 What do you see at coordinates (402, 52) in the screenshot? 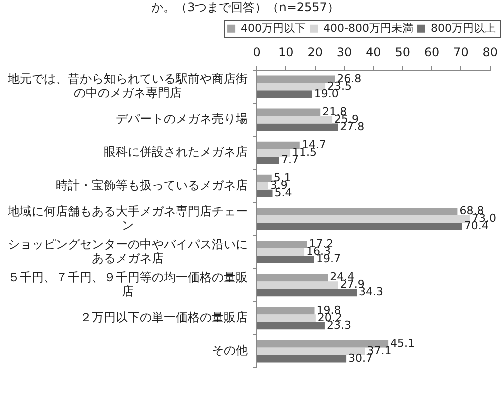
I see `x-tick-label: 50` at bounding box center [402, 52].